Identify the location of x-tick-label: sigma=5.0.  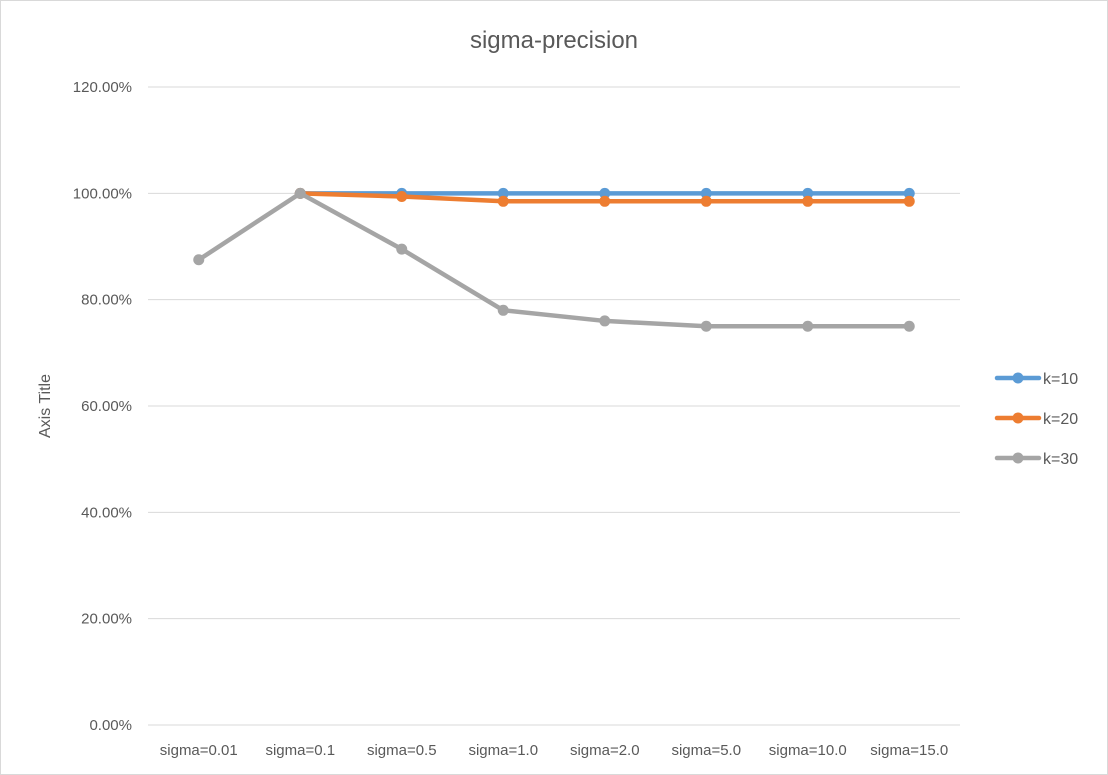
(706, 750).